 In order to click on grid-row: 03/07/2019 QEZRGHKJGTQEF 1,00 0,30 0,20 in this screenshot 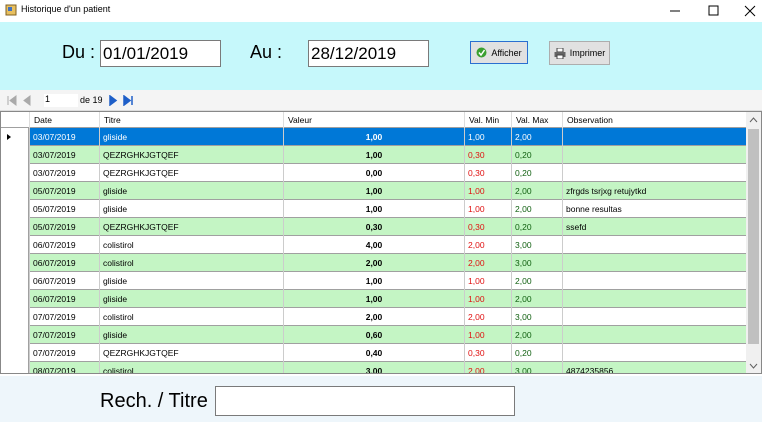, I will do `click(373, 155)`.